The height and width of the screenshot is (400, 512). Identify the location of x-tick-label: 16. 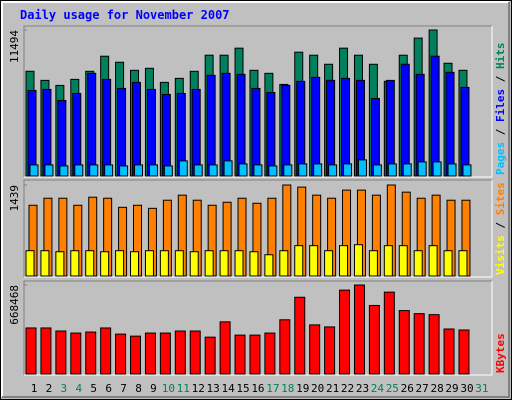
(257, 388).